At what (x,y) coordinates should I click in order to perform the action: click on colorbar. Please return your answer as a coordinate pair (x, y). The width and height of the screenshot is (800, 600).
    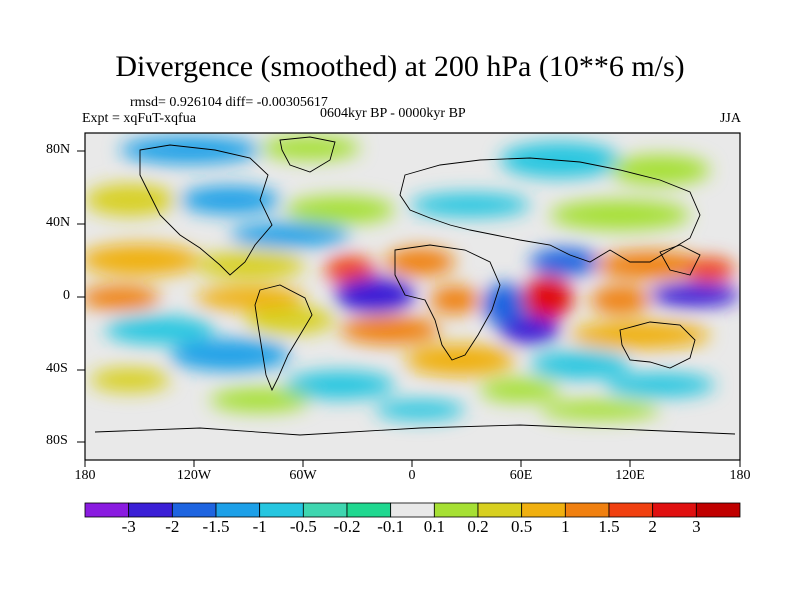
    Looking at the image, I should click on (412, 510).